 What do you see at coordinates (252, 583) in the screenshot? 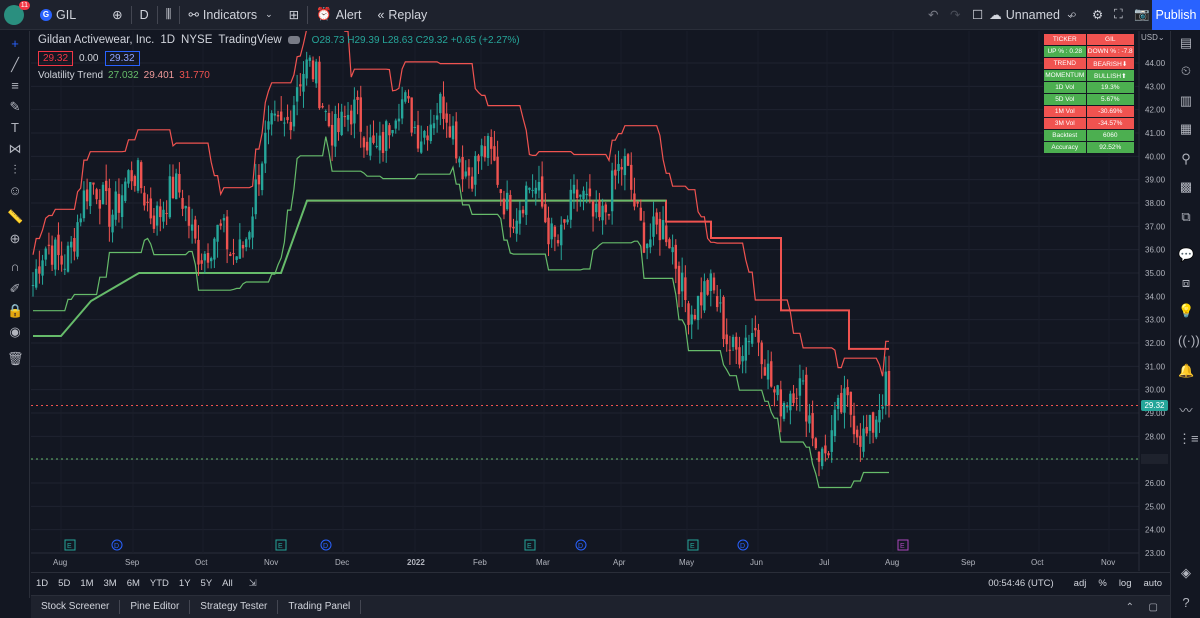
I see `goto-date-icon: ⇲` at bounding box center [252, 583].